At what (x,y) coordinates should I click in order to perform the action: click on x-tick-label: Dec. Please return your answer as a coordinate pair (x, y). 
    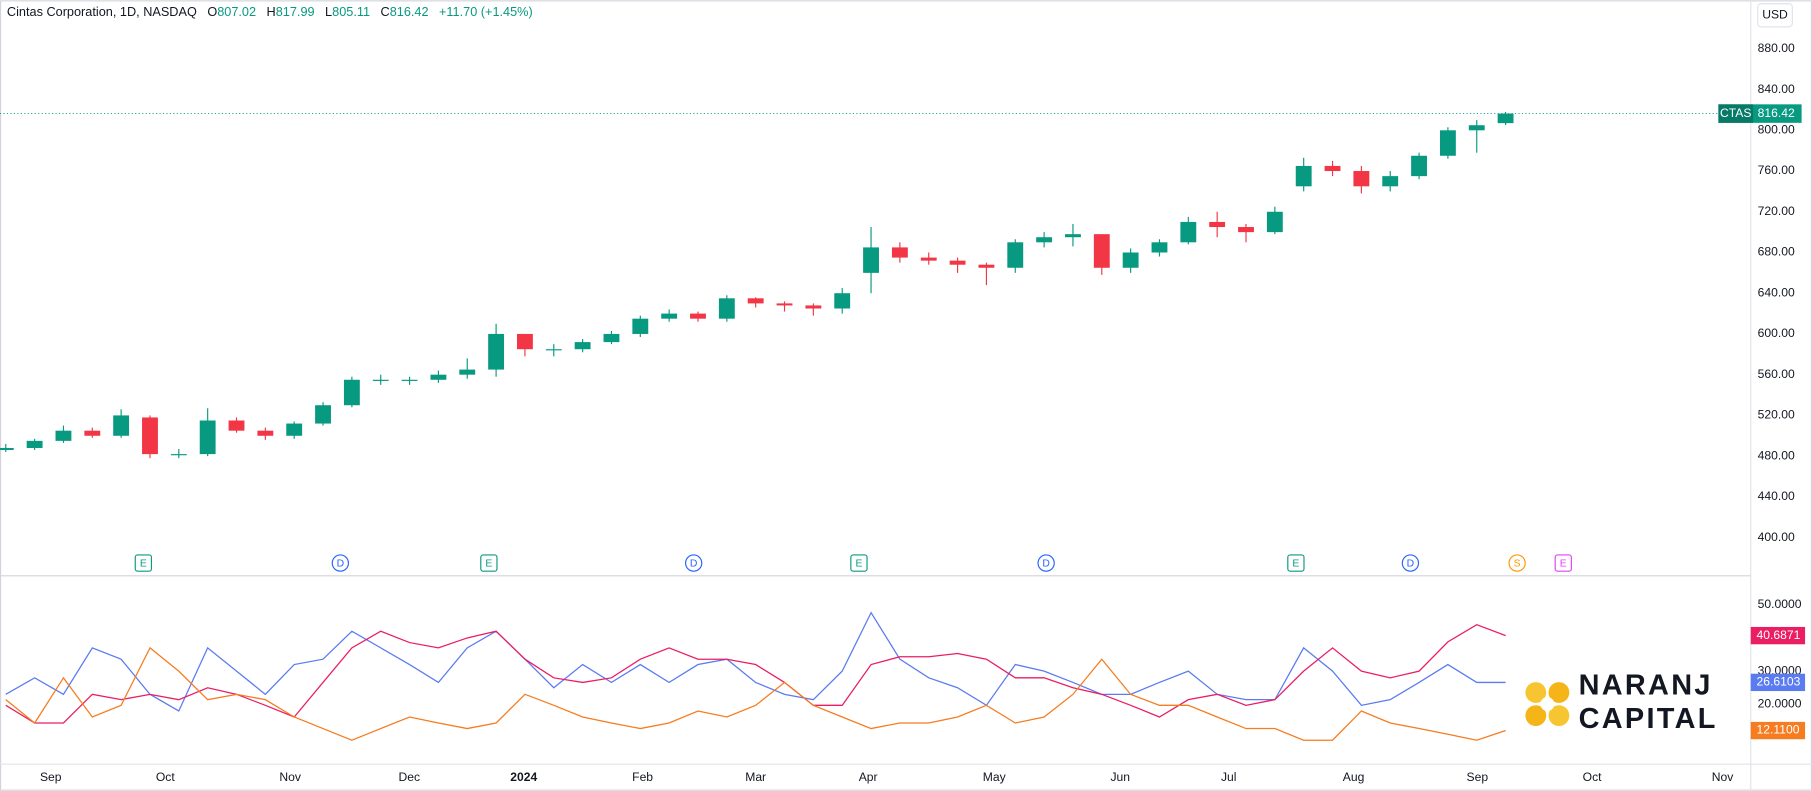
    Looking at the image, I should click on (409, 777).